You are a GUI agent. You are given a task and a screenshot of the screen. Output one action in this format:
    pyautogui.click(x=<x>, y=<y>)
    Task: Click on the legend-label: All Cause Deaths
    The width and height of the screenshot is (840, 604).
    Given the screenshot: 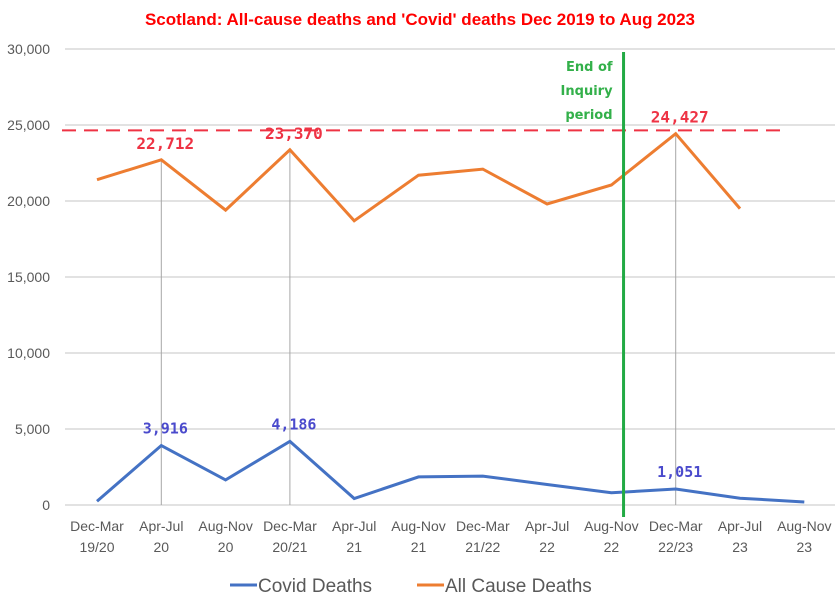 What is the action you would take?
    pyautogui.click(x=518, y=586)
    